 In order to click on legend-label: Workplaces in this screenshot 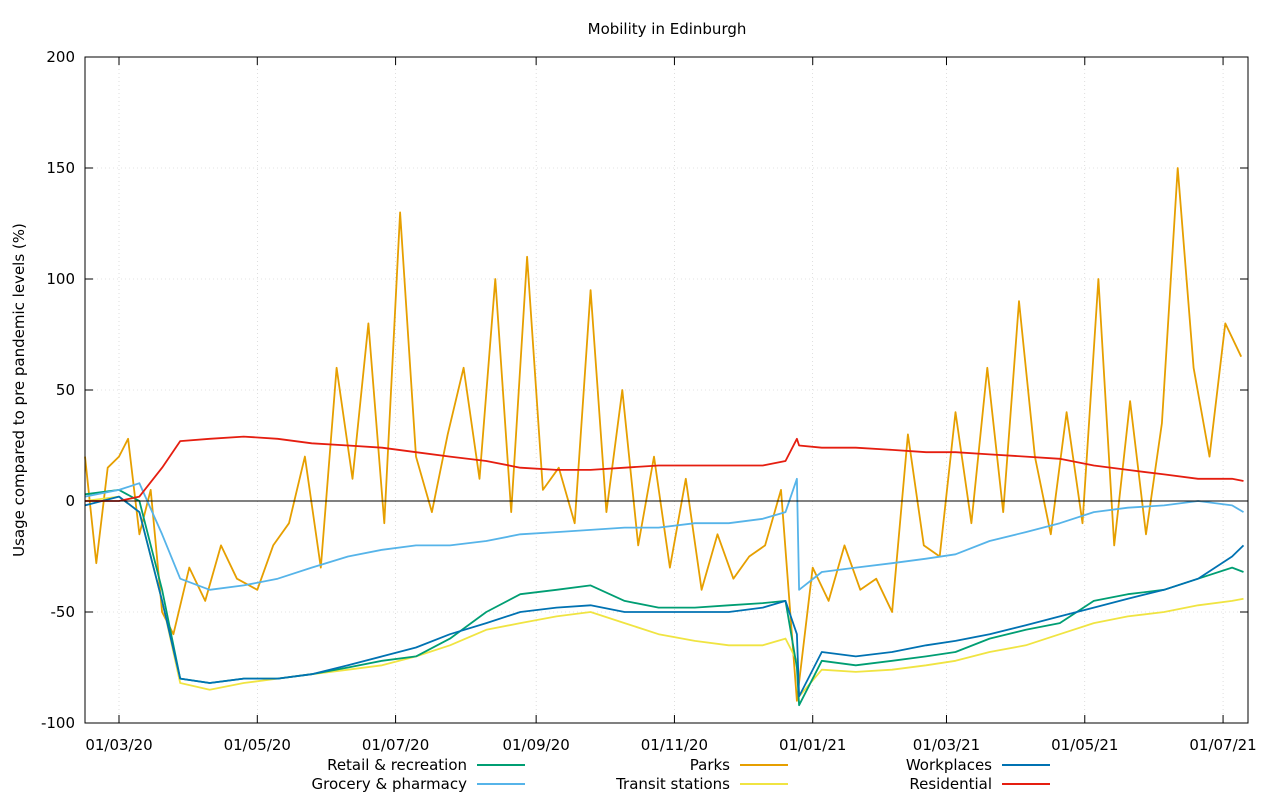, I will do `click(949, 765)`.